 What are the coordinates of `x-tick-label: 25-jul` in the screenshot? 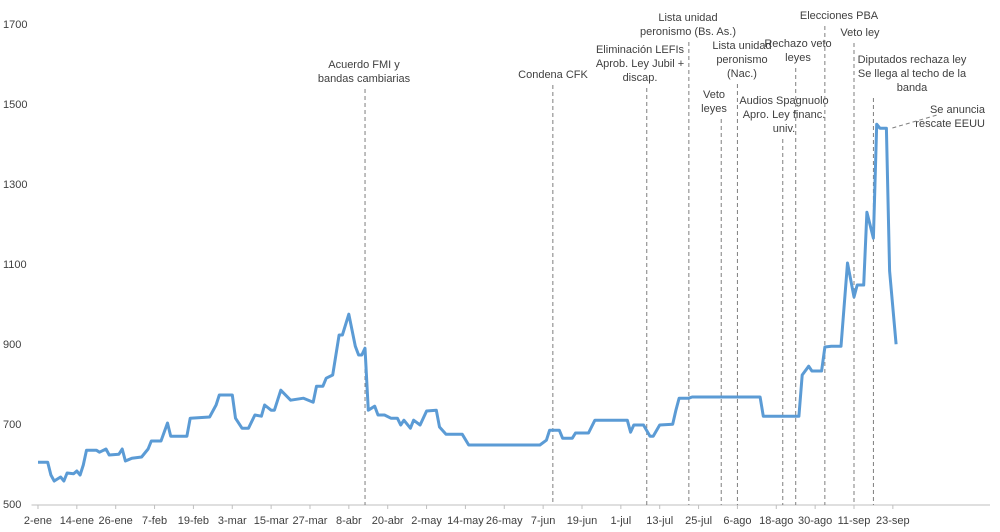 It's located at (698, 521).